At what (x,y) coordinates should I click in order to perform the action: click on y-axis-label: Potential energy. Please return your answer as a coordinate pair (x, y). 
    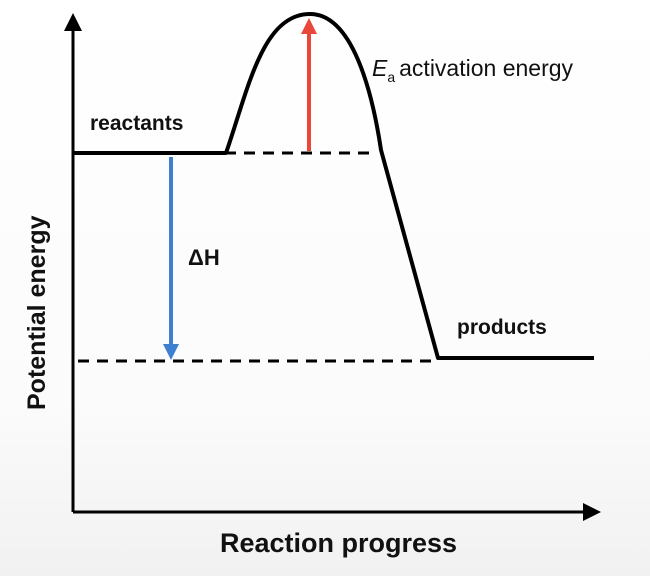
    Looking at the image, I should click on (37, 312).